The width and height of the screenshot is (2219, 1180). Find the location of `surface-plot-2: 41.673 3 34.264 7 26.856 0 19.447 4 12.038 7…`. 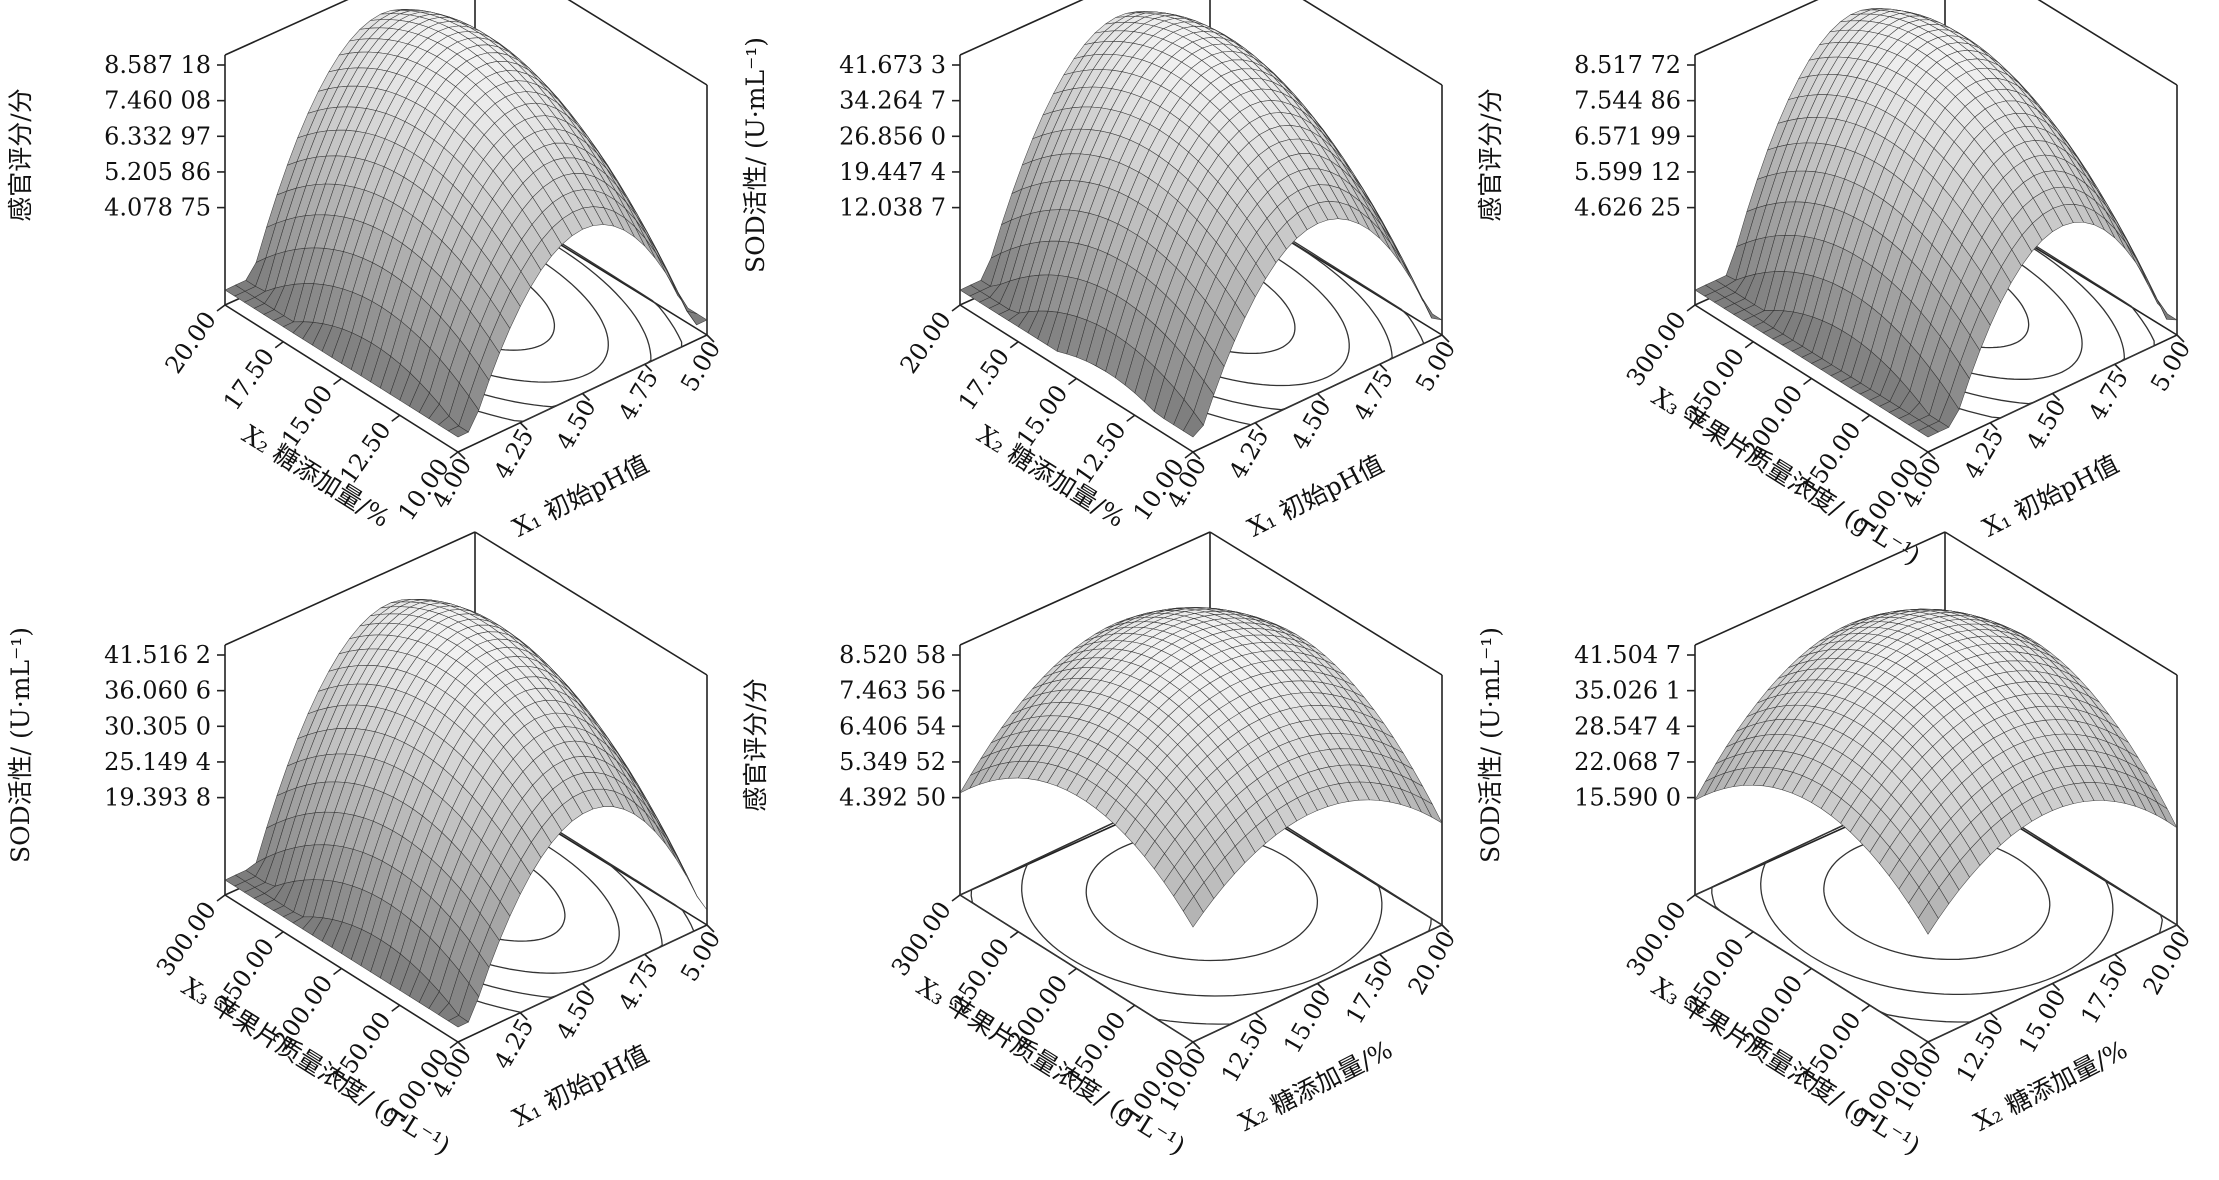

surface-plot-2: 41.673 3 34.264 7 26.856 0 19.447 4 12.038 7… is located at coordinates (1101, 271).